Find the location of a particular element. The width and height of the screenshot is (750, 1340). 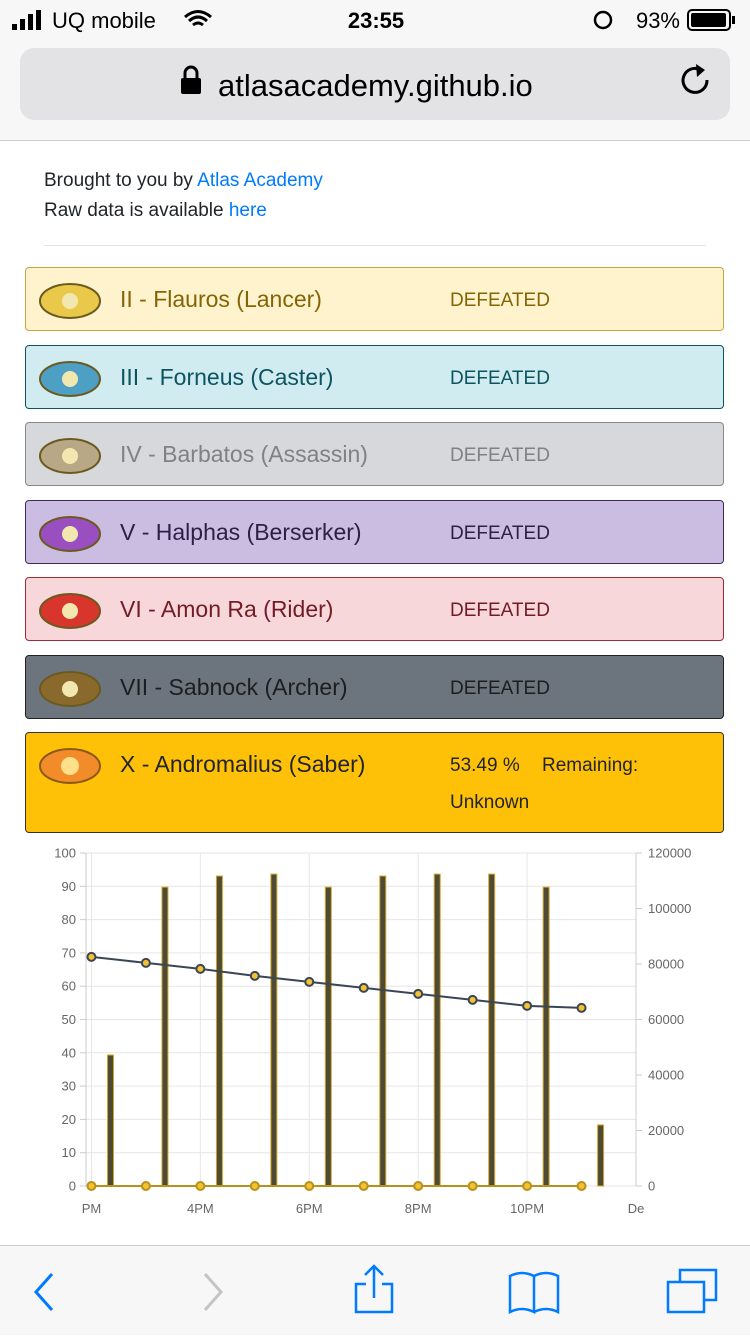

y2-tick-label: 120000 is located at coordinates (669, 853).